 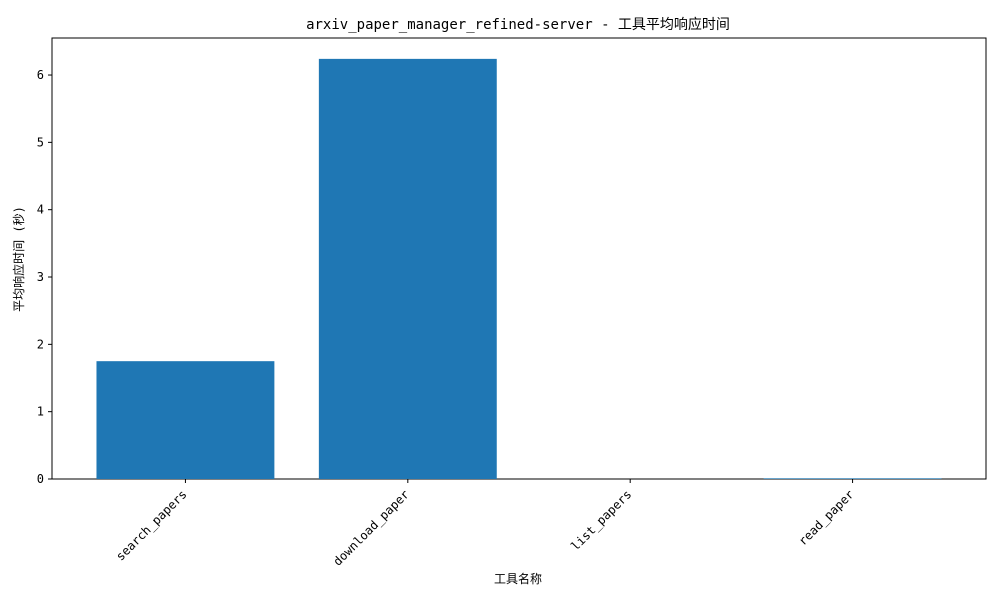 What do you see at coordinates (40, 75) in the screenshot?
I see `y-tick-label: 6` at bounding box center [40, 75].